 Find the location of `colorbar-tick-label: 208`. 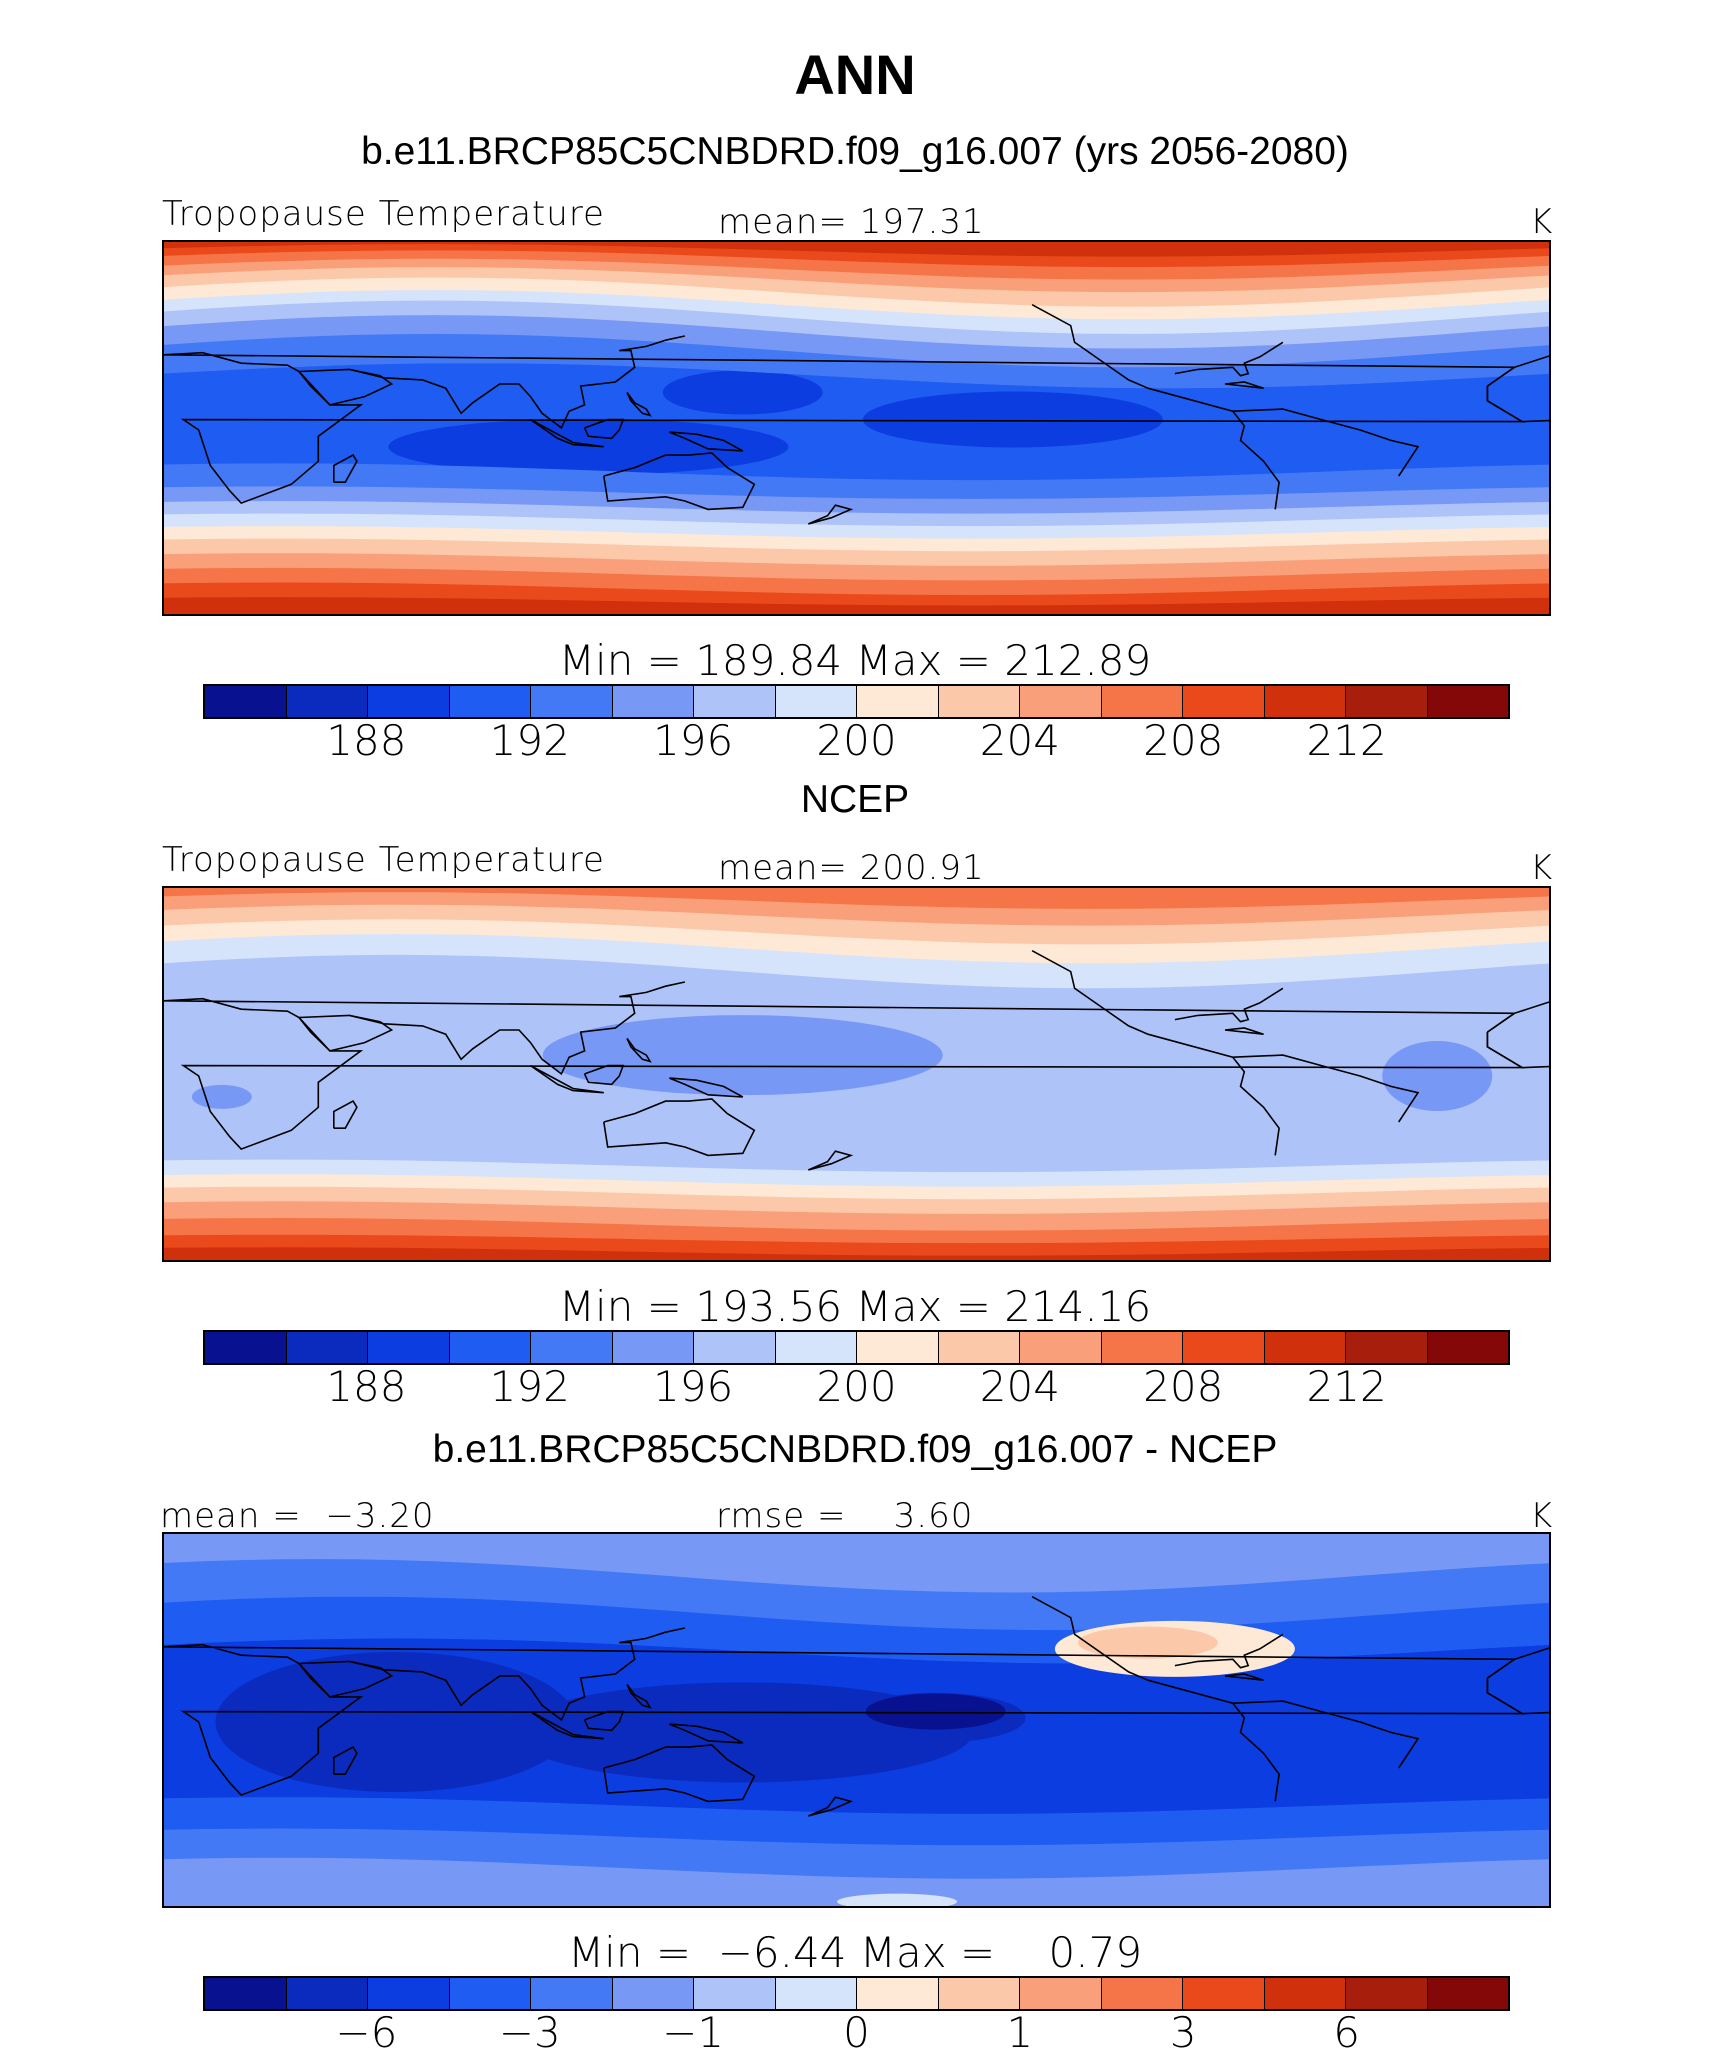

colorbar-tick-label: 208 is located at coordinates (1183, 740).